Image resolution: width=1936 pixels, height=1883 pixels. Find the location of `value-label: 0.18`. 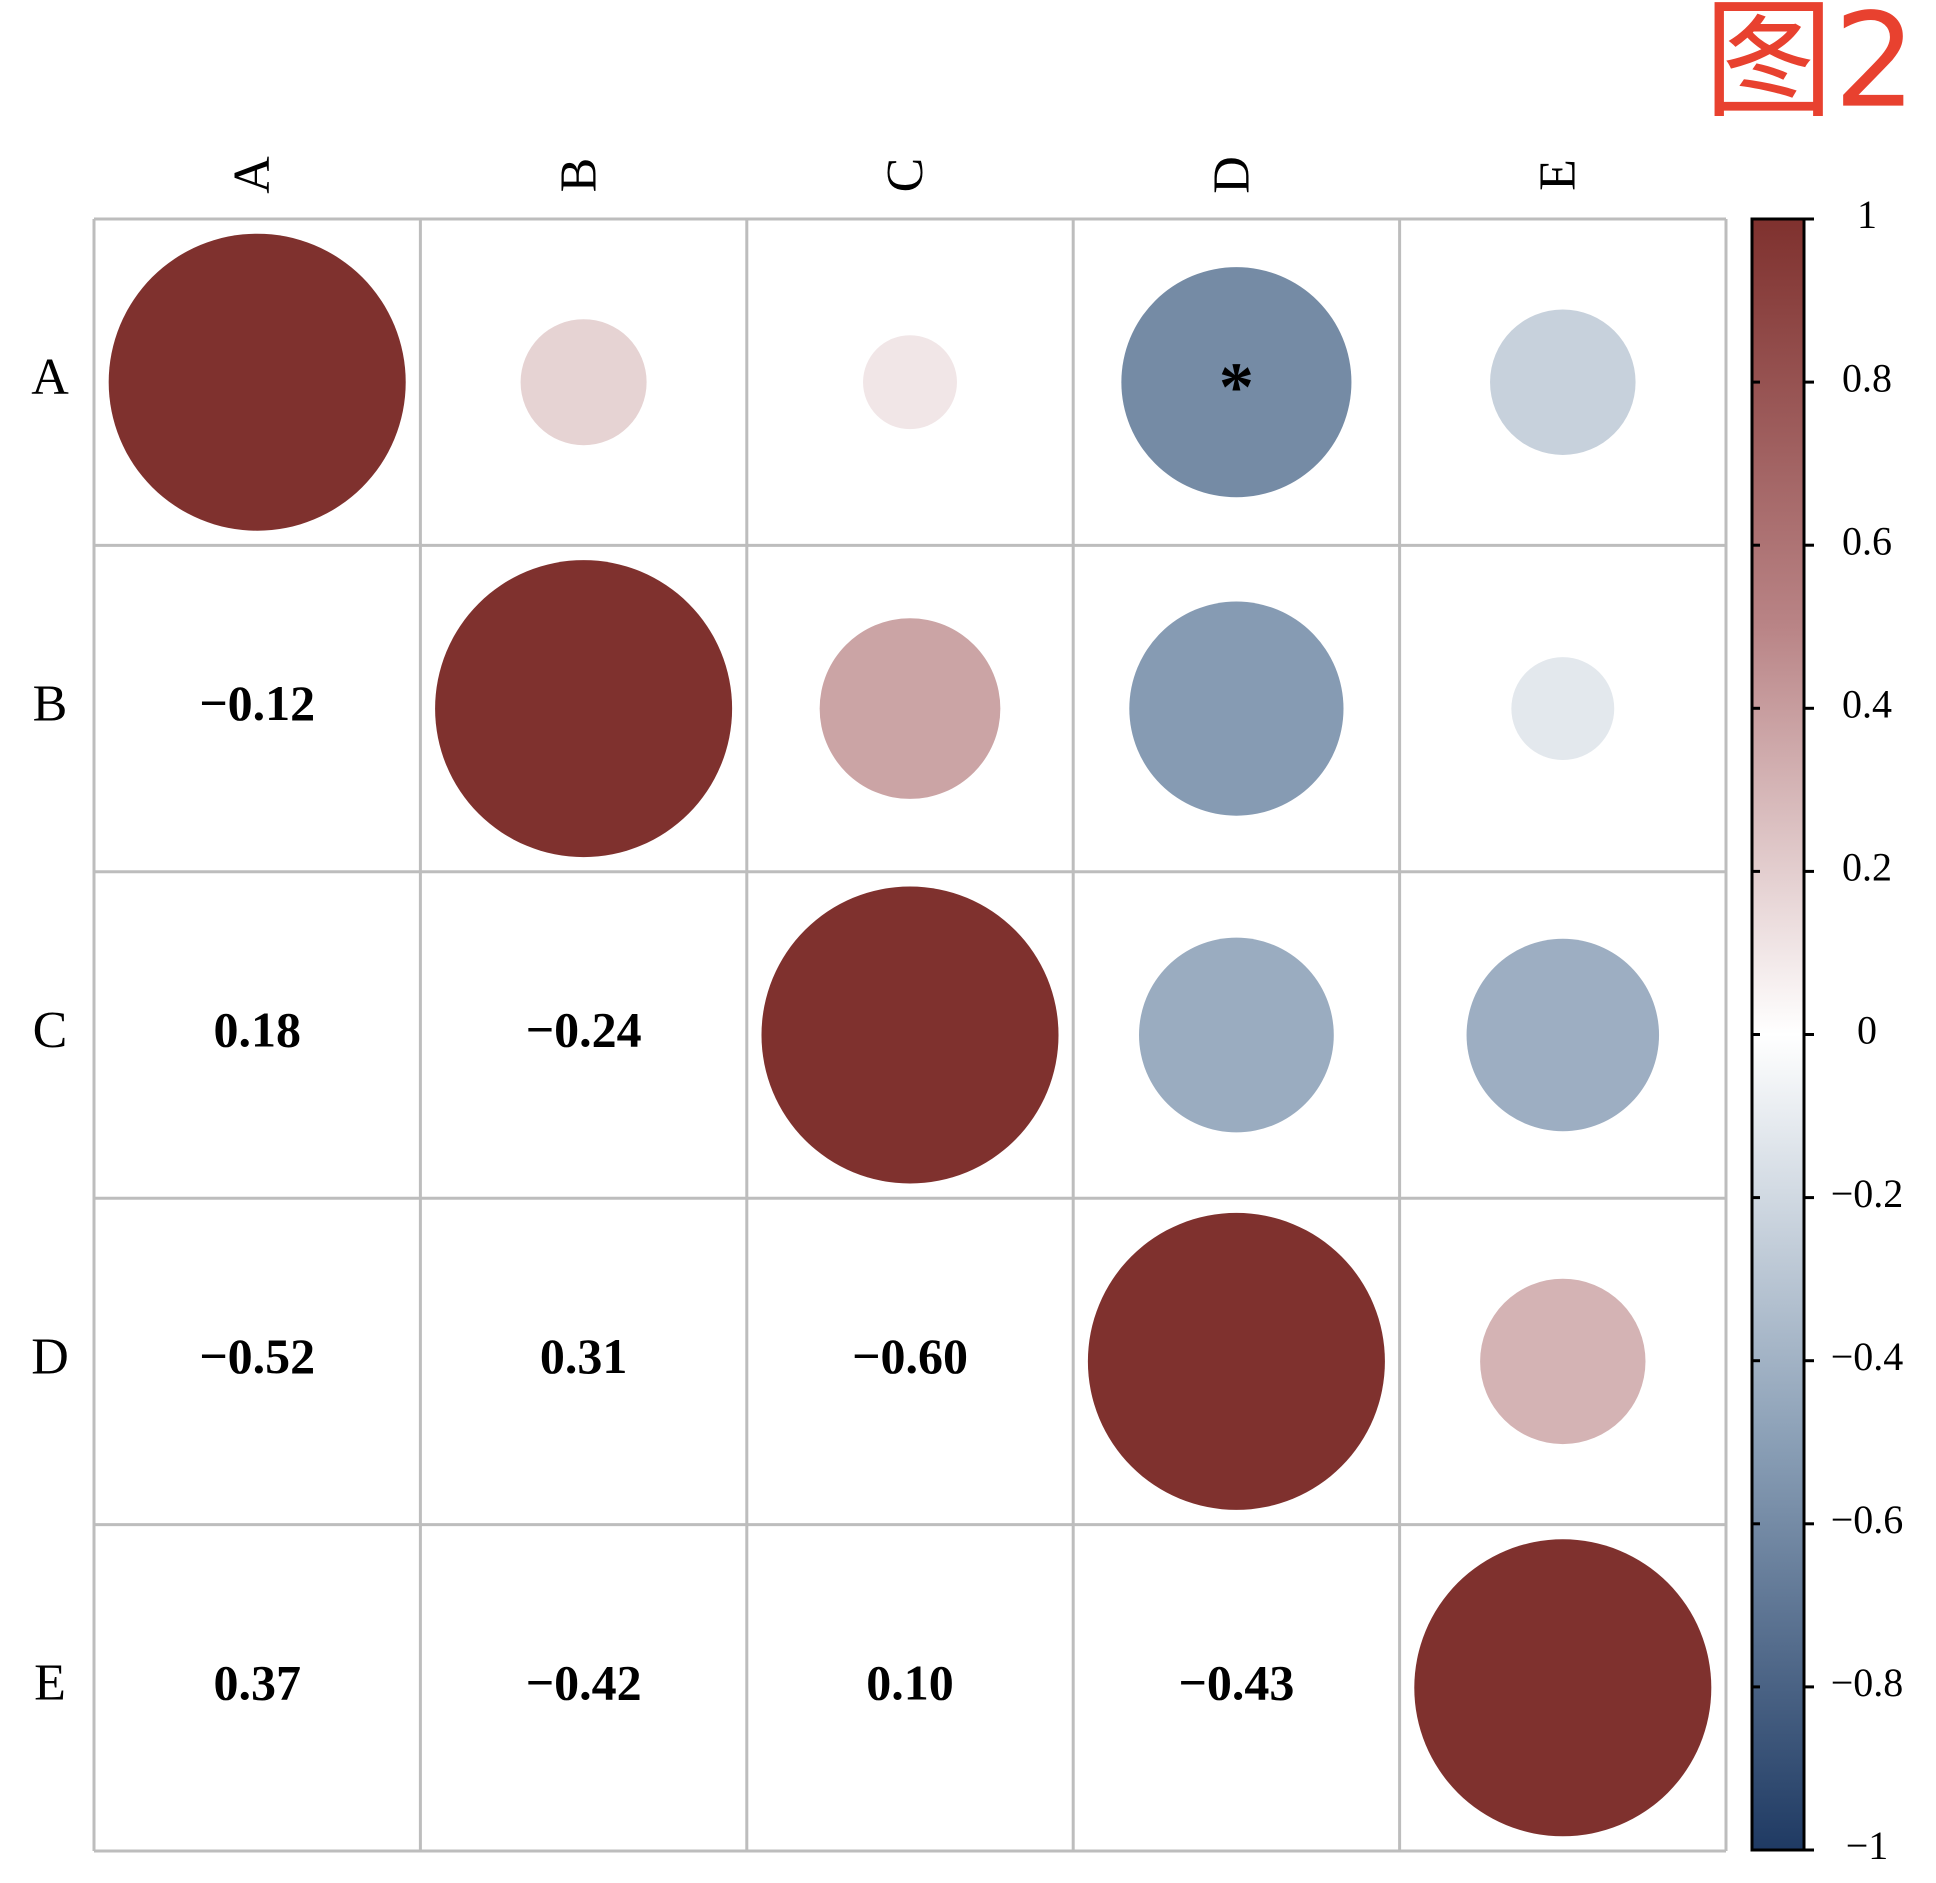

value-label: 0.18 is located at coordinates (257, 1029).